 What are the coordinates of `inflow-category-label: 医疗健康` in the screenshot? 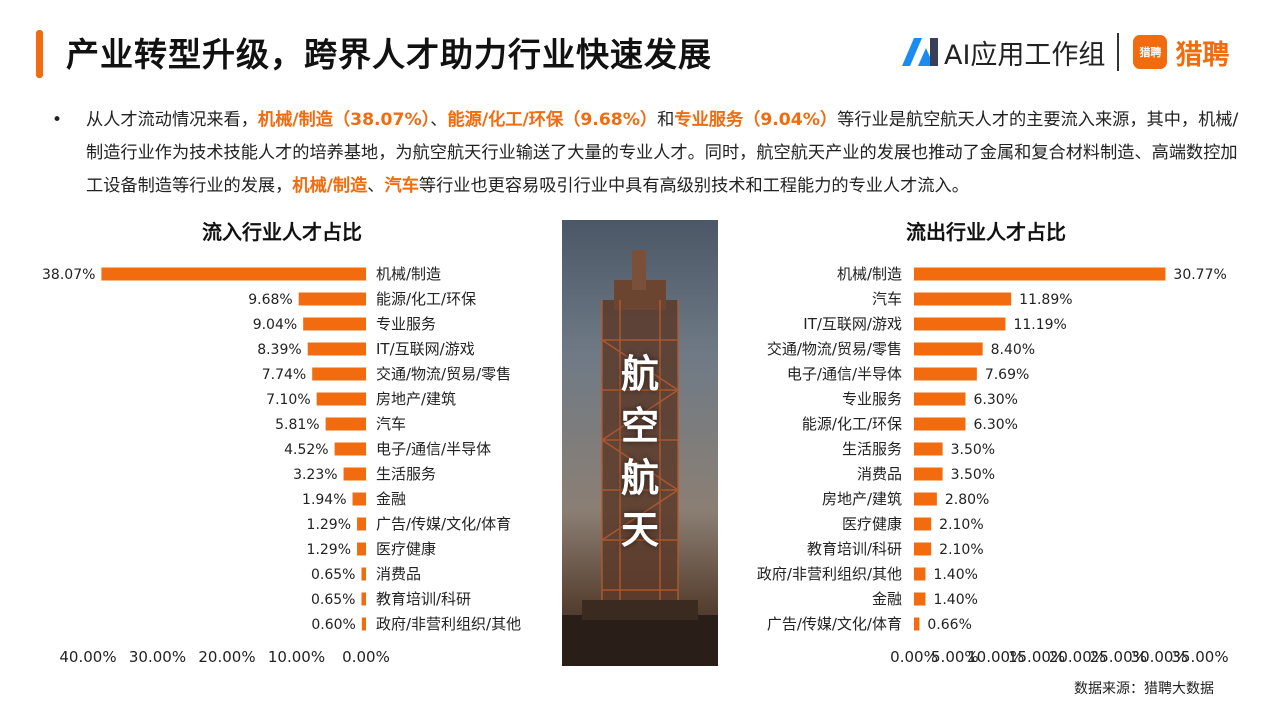 It's located at (406, 549).